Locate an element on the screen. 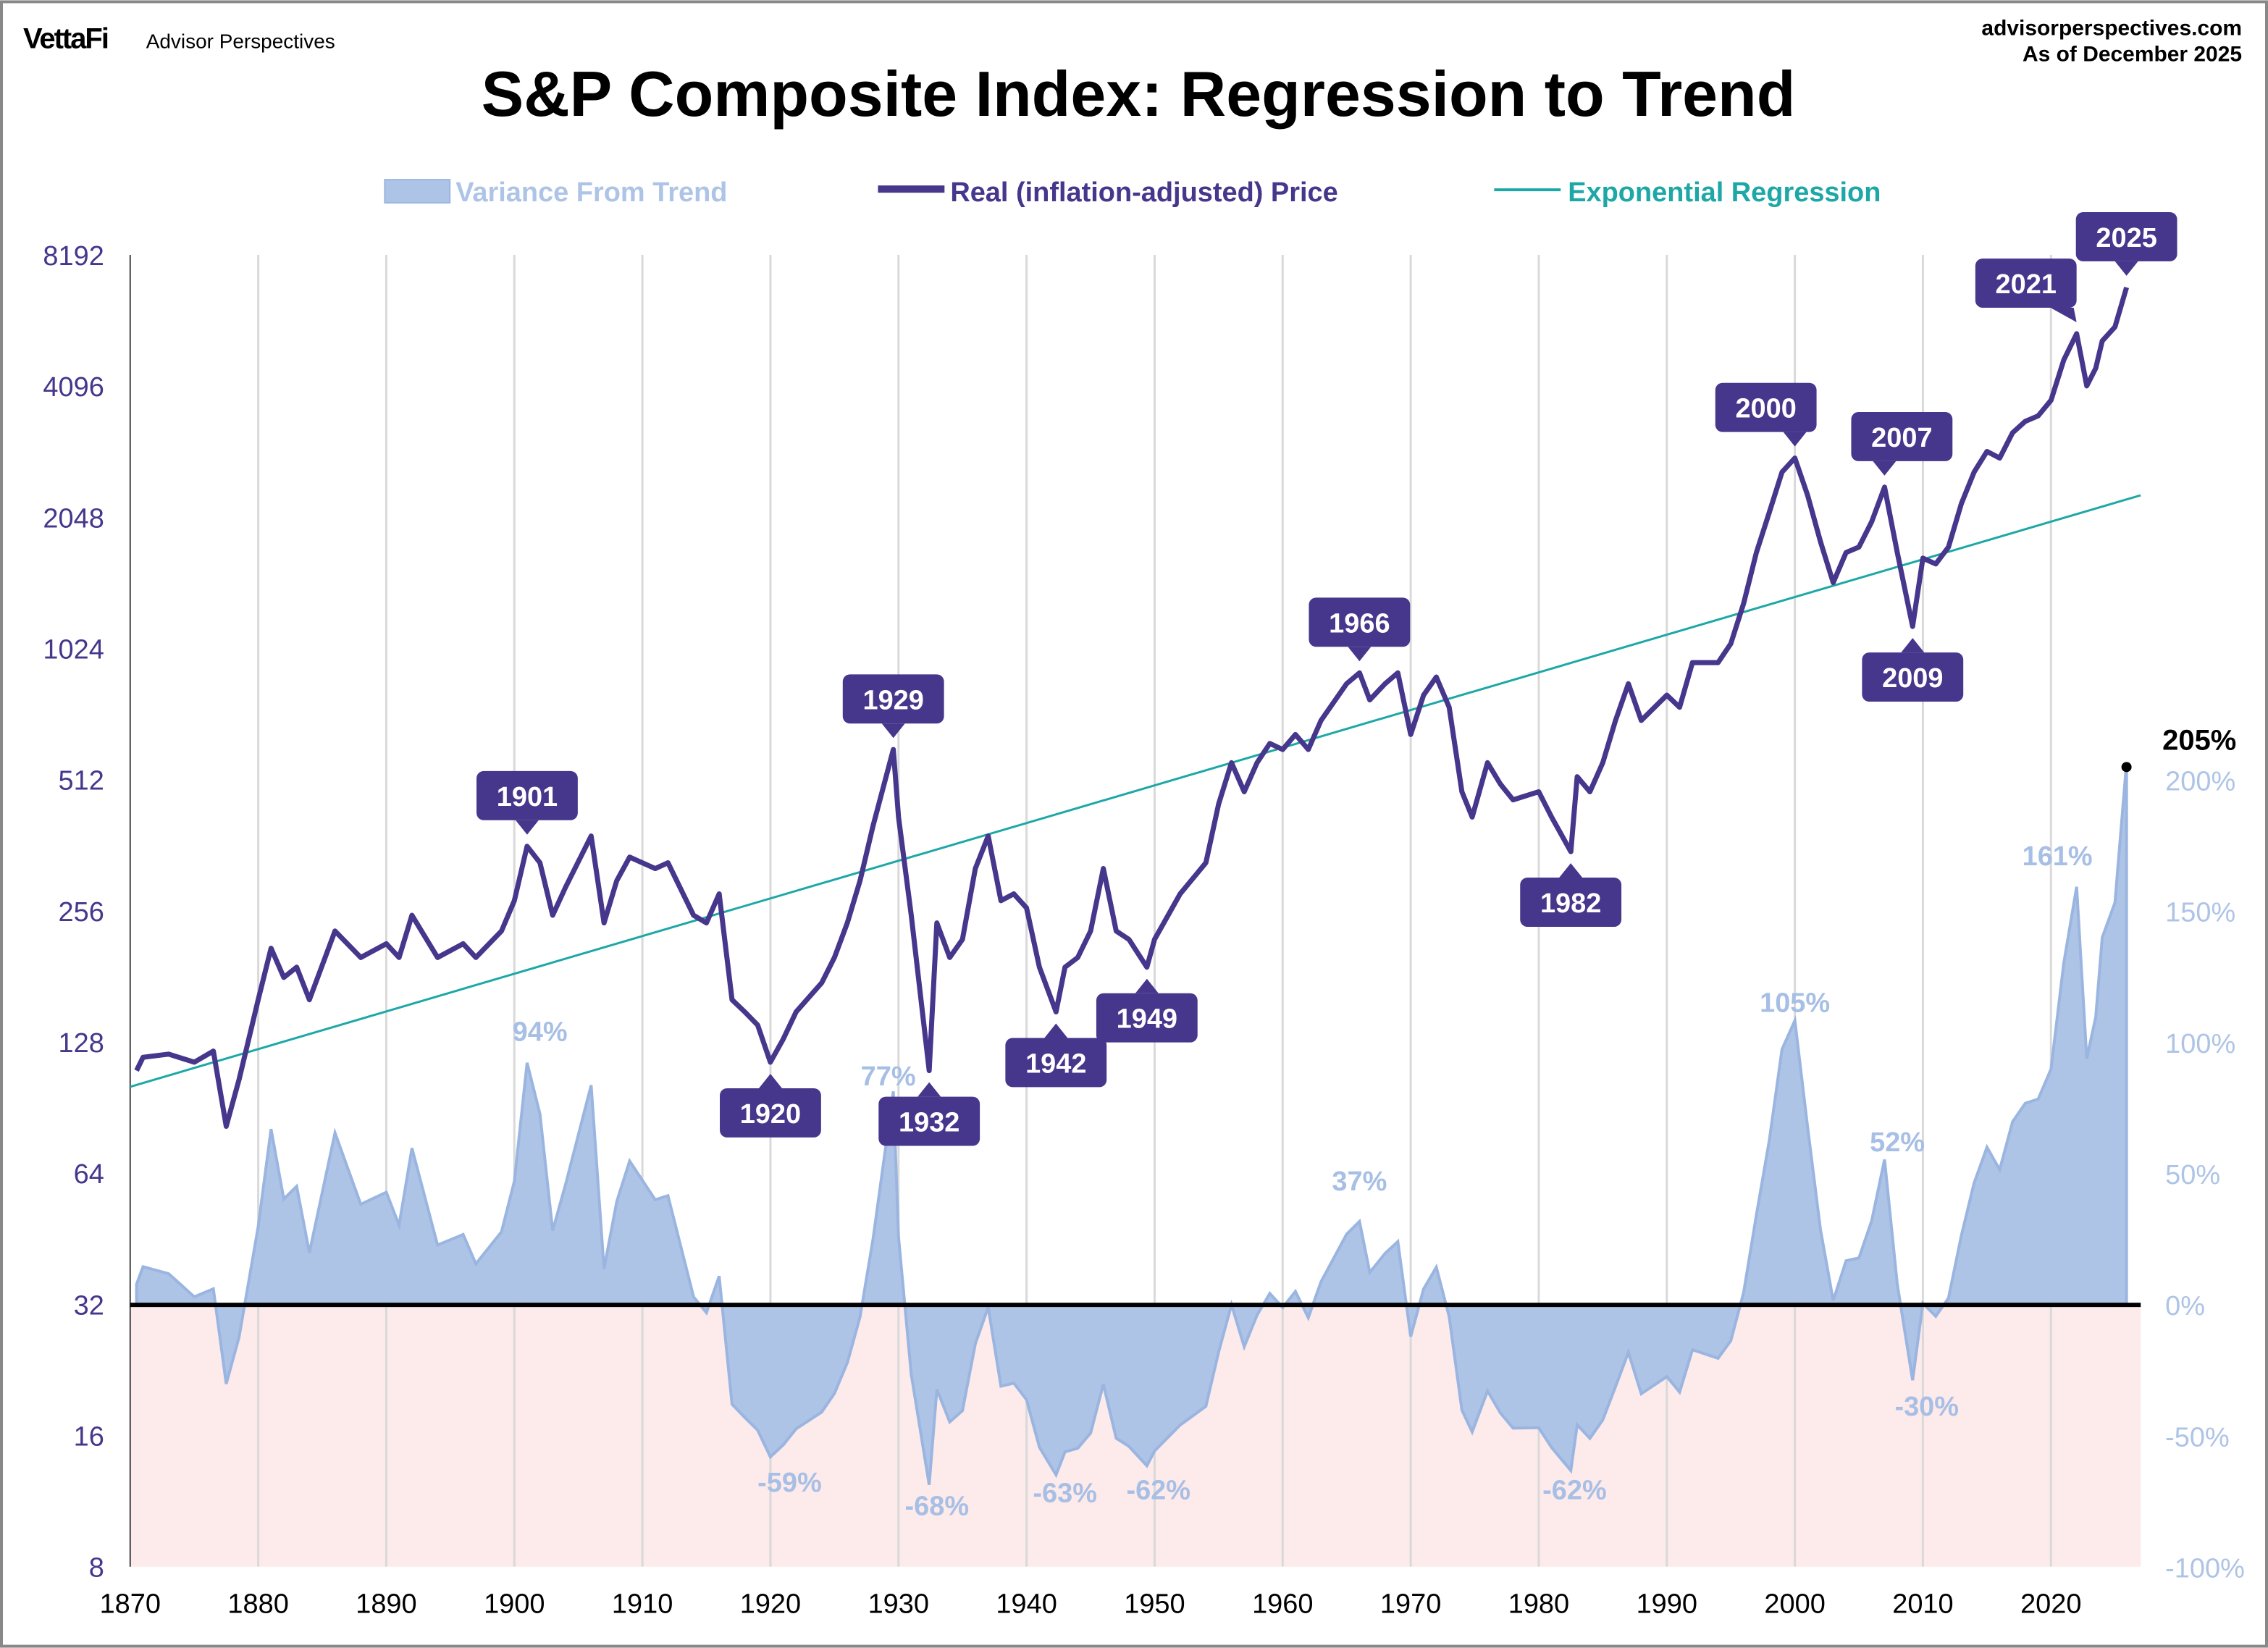 The width and height of the screenshot is (2268, 1648). brand-subtitle: Advisor Perspectives is located at coordinates (240, 41).